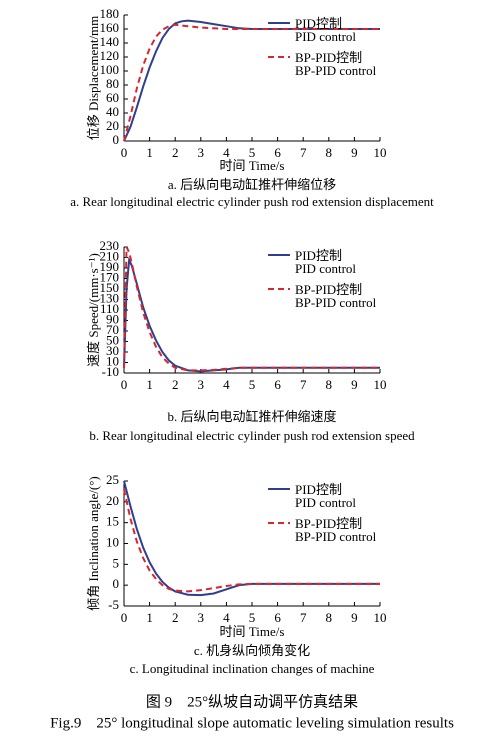  Describe the element at coordinates (112, 97) in the screenshot. I see `y-tick-label: 60` at that location.